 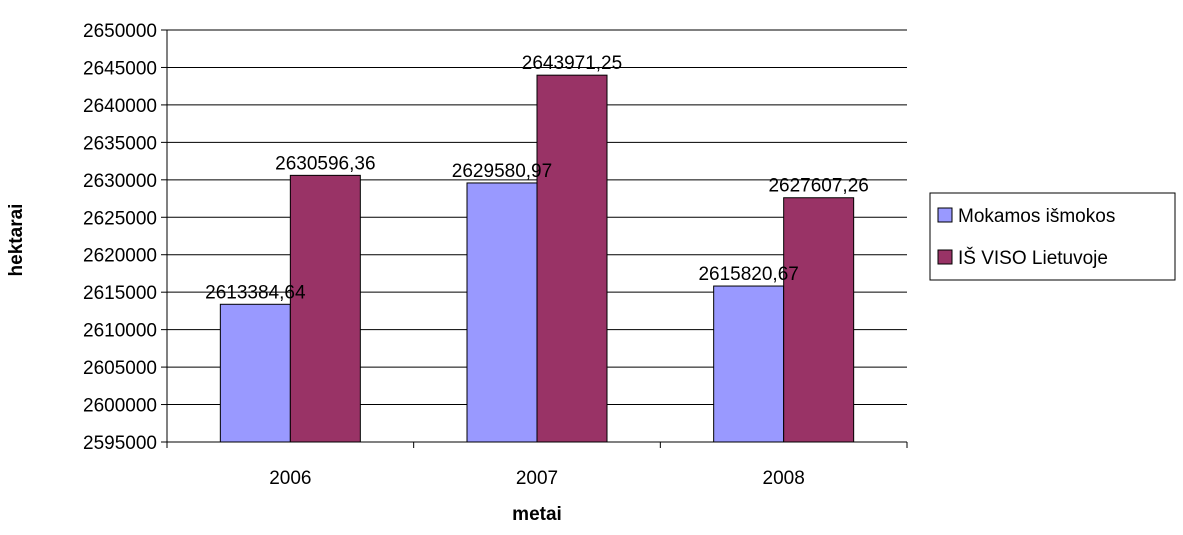 What do you see at coordinates (120, 368) in the screenshot?
I see `y-tick-label: 2605000` at bounding box center [120, 368].